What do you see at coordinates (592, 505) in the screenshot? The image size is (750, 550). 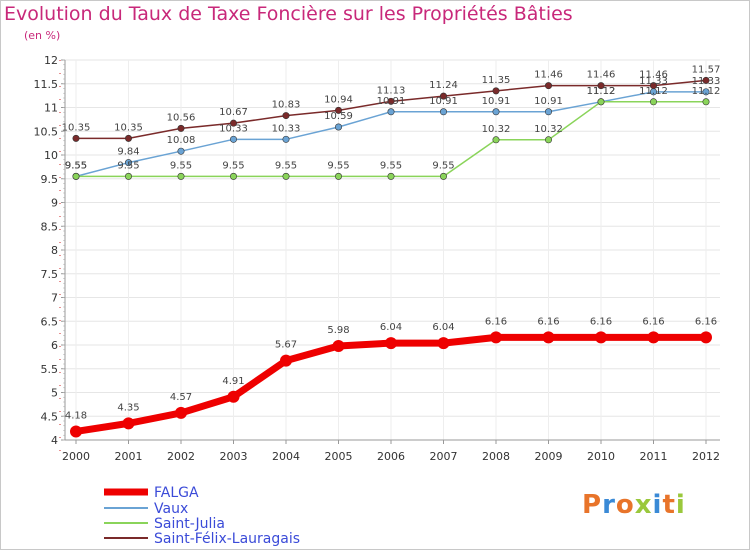 I see `logo-letter: P` at bounding box center [592, 505].